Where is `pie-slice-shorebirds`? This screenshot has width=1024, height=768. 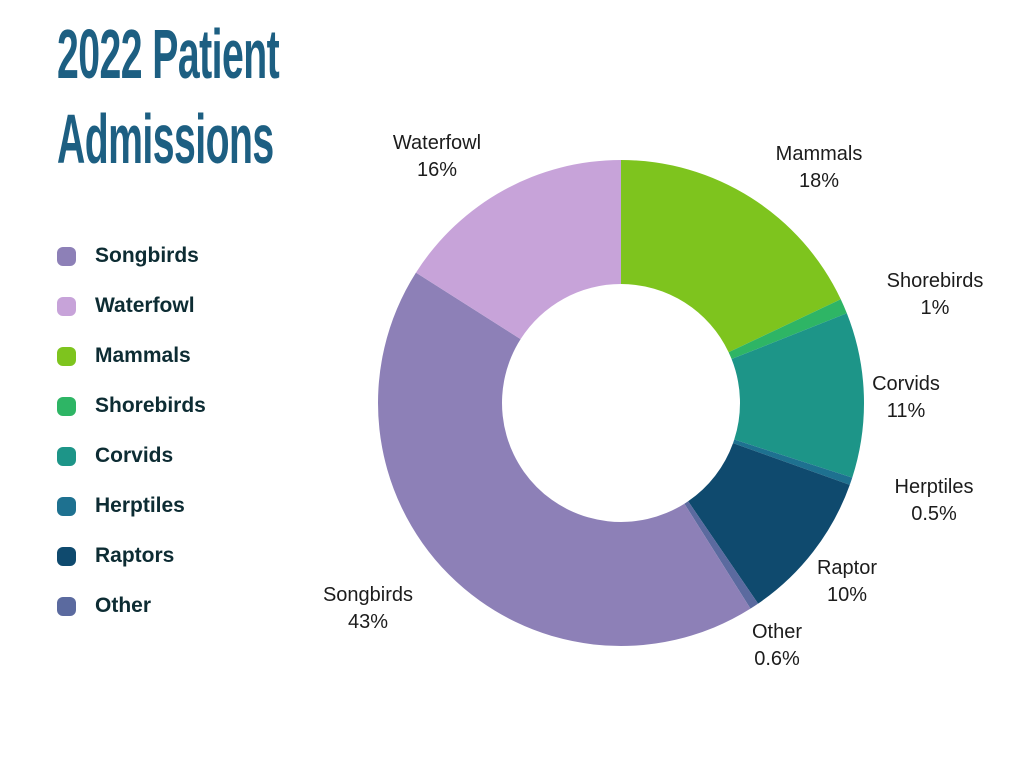 pie-slice-shorebirds is located at coordinates (787, 329).